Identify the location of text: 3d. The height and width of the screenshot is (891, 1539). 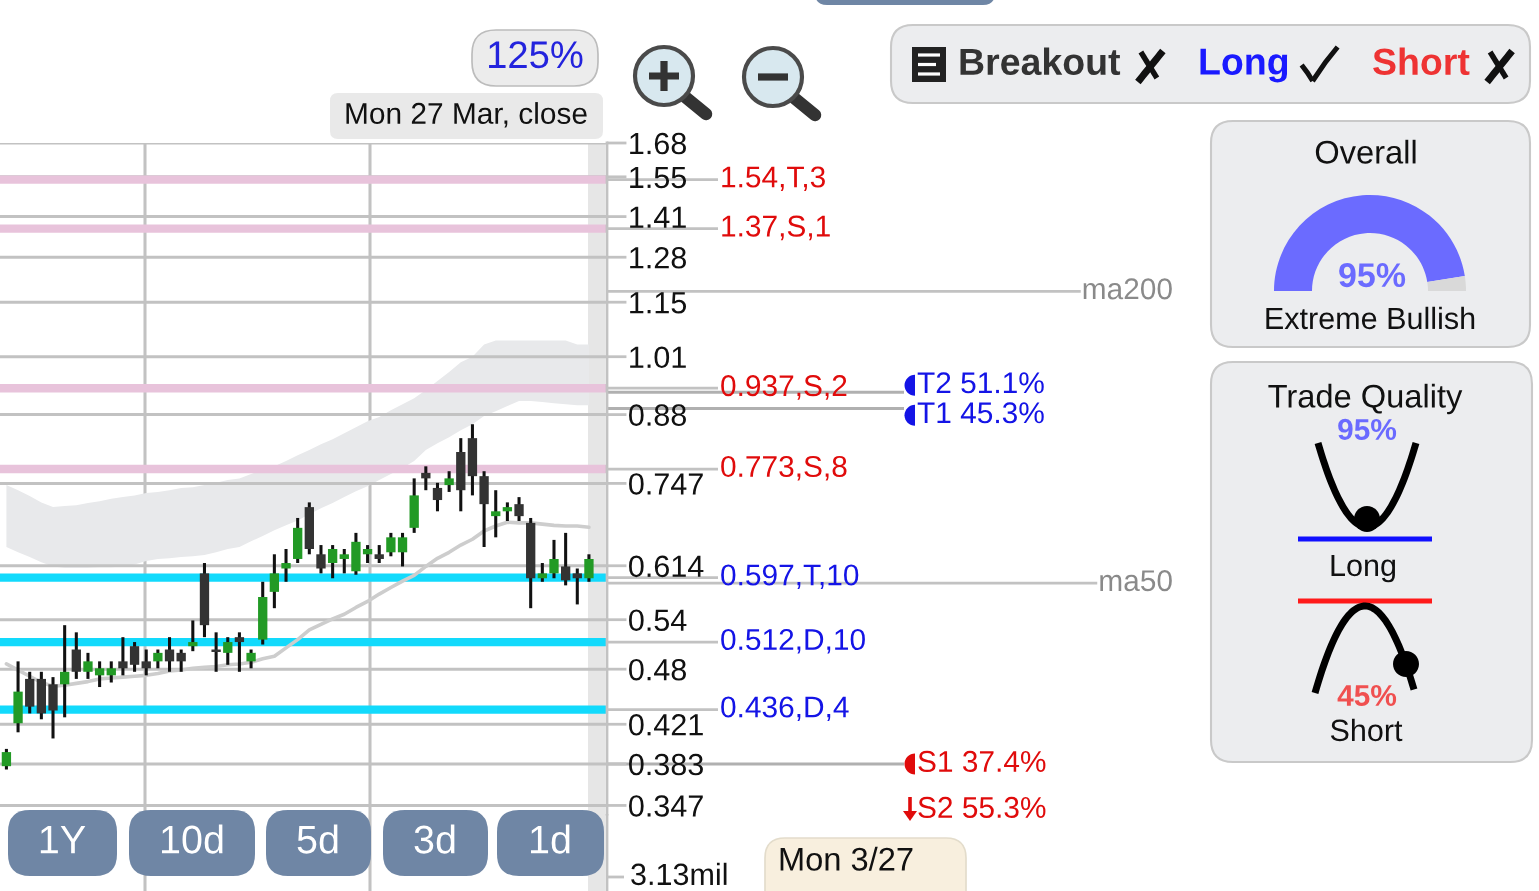
(434, 839).